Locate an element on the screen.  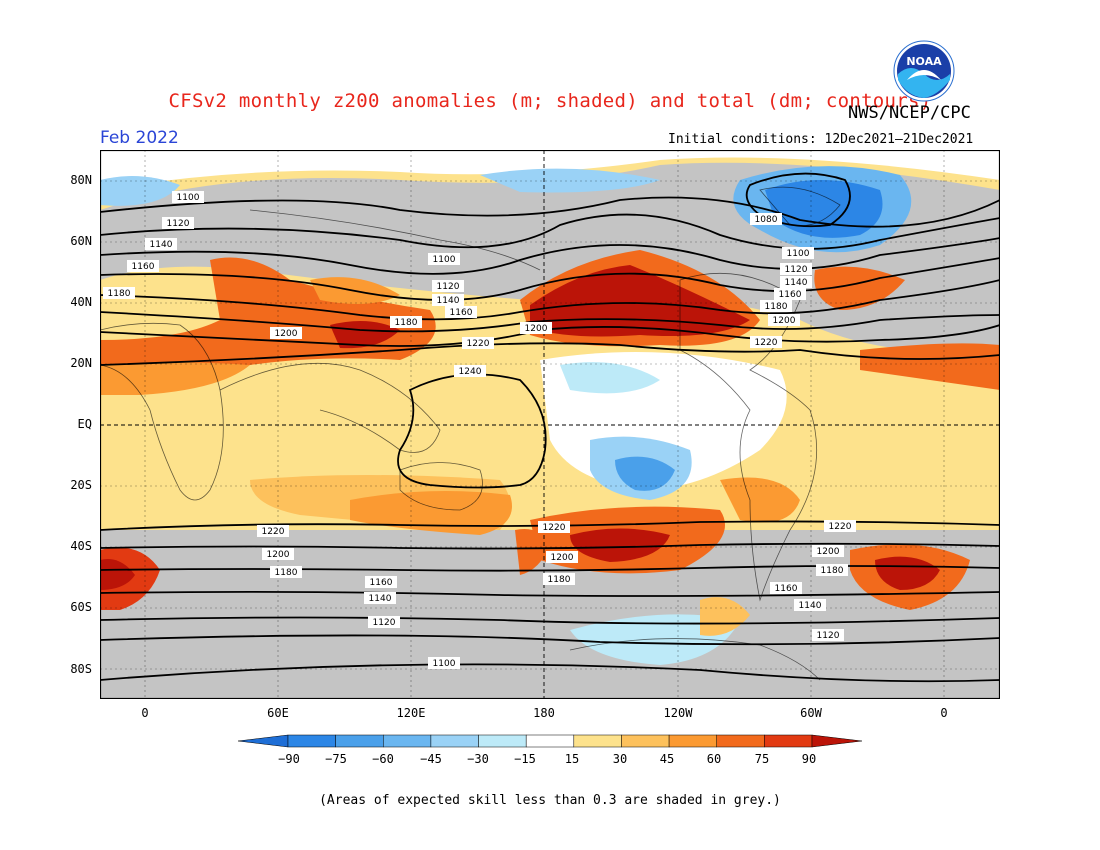
svg-text: NOAA is located at coordinates (924, 61).